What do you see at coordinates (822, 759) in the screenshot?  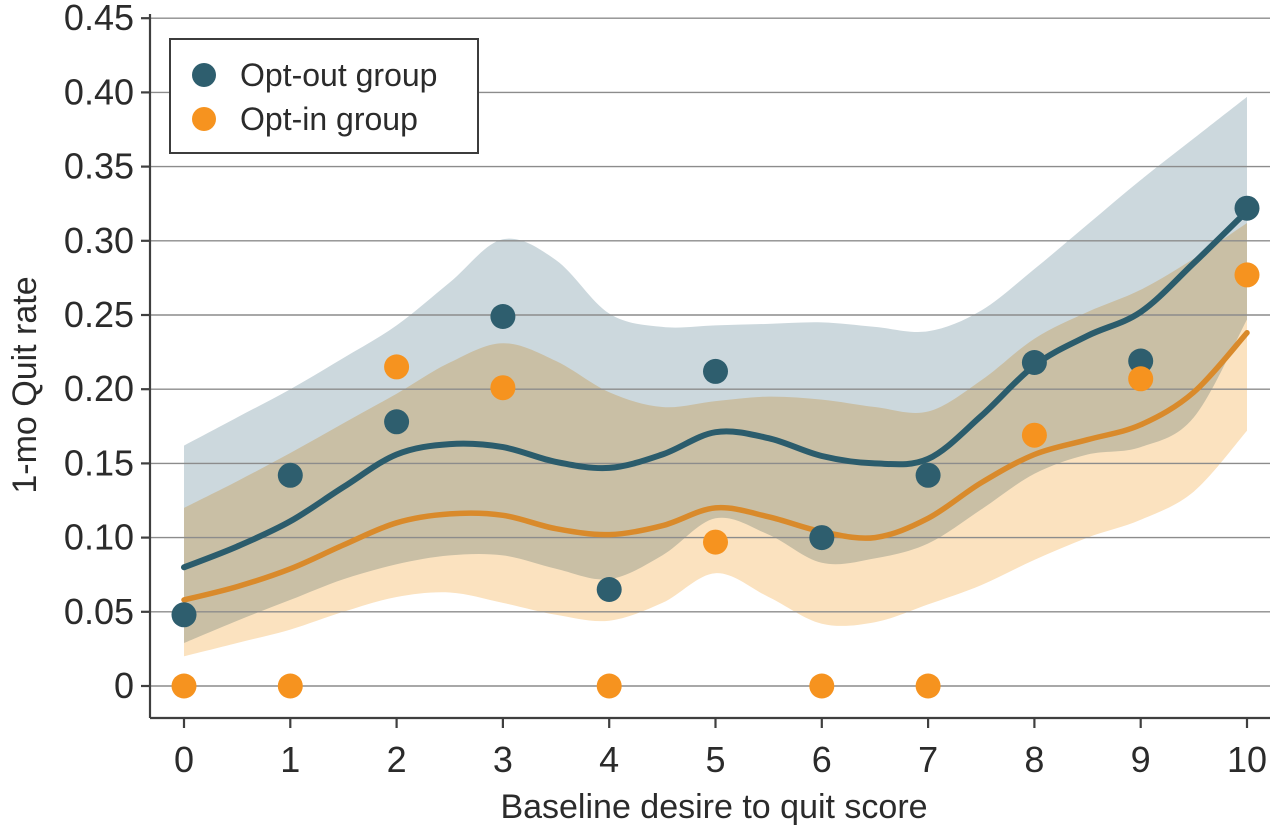 I see `x-tick-label-6: 6` at bounding box center [822, 759].